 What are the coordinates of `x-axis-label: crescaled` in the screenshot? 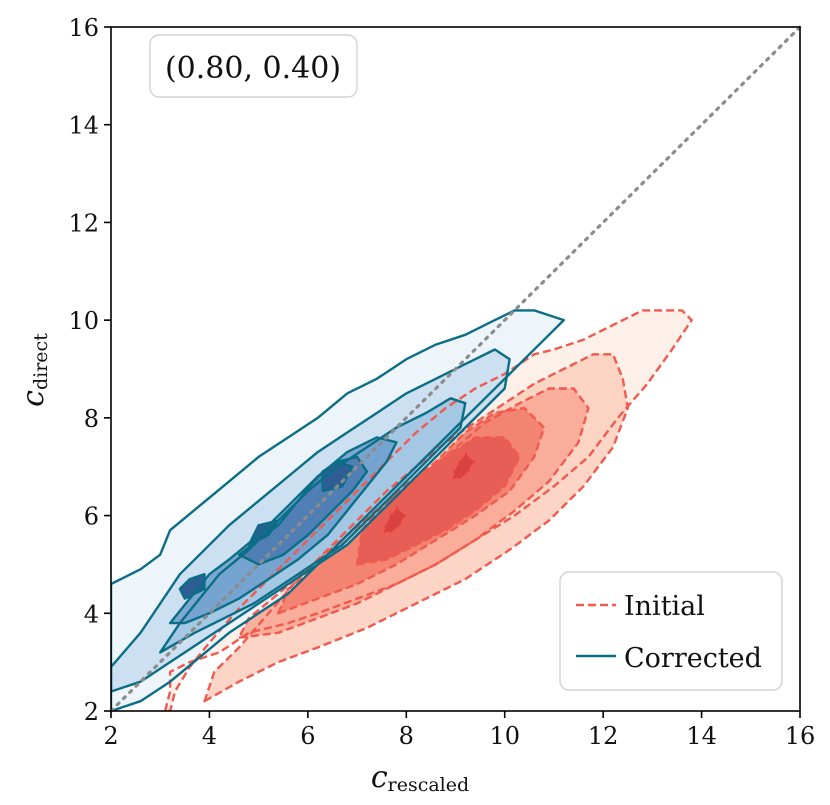 It's located at (420, 778).